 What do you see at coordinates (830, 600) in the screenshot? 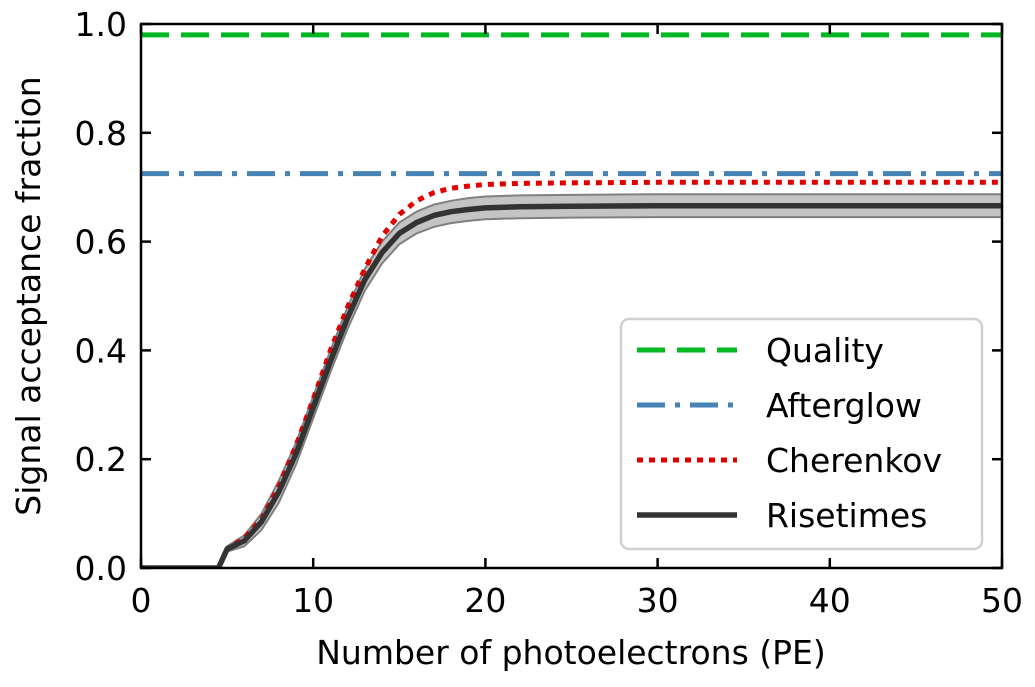
I see `x-tick-label: 40` at bounding box center [830, 600].